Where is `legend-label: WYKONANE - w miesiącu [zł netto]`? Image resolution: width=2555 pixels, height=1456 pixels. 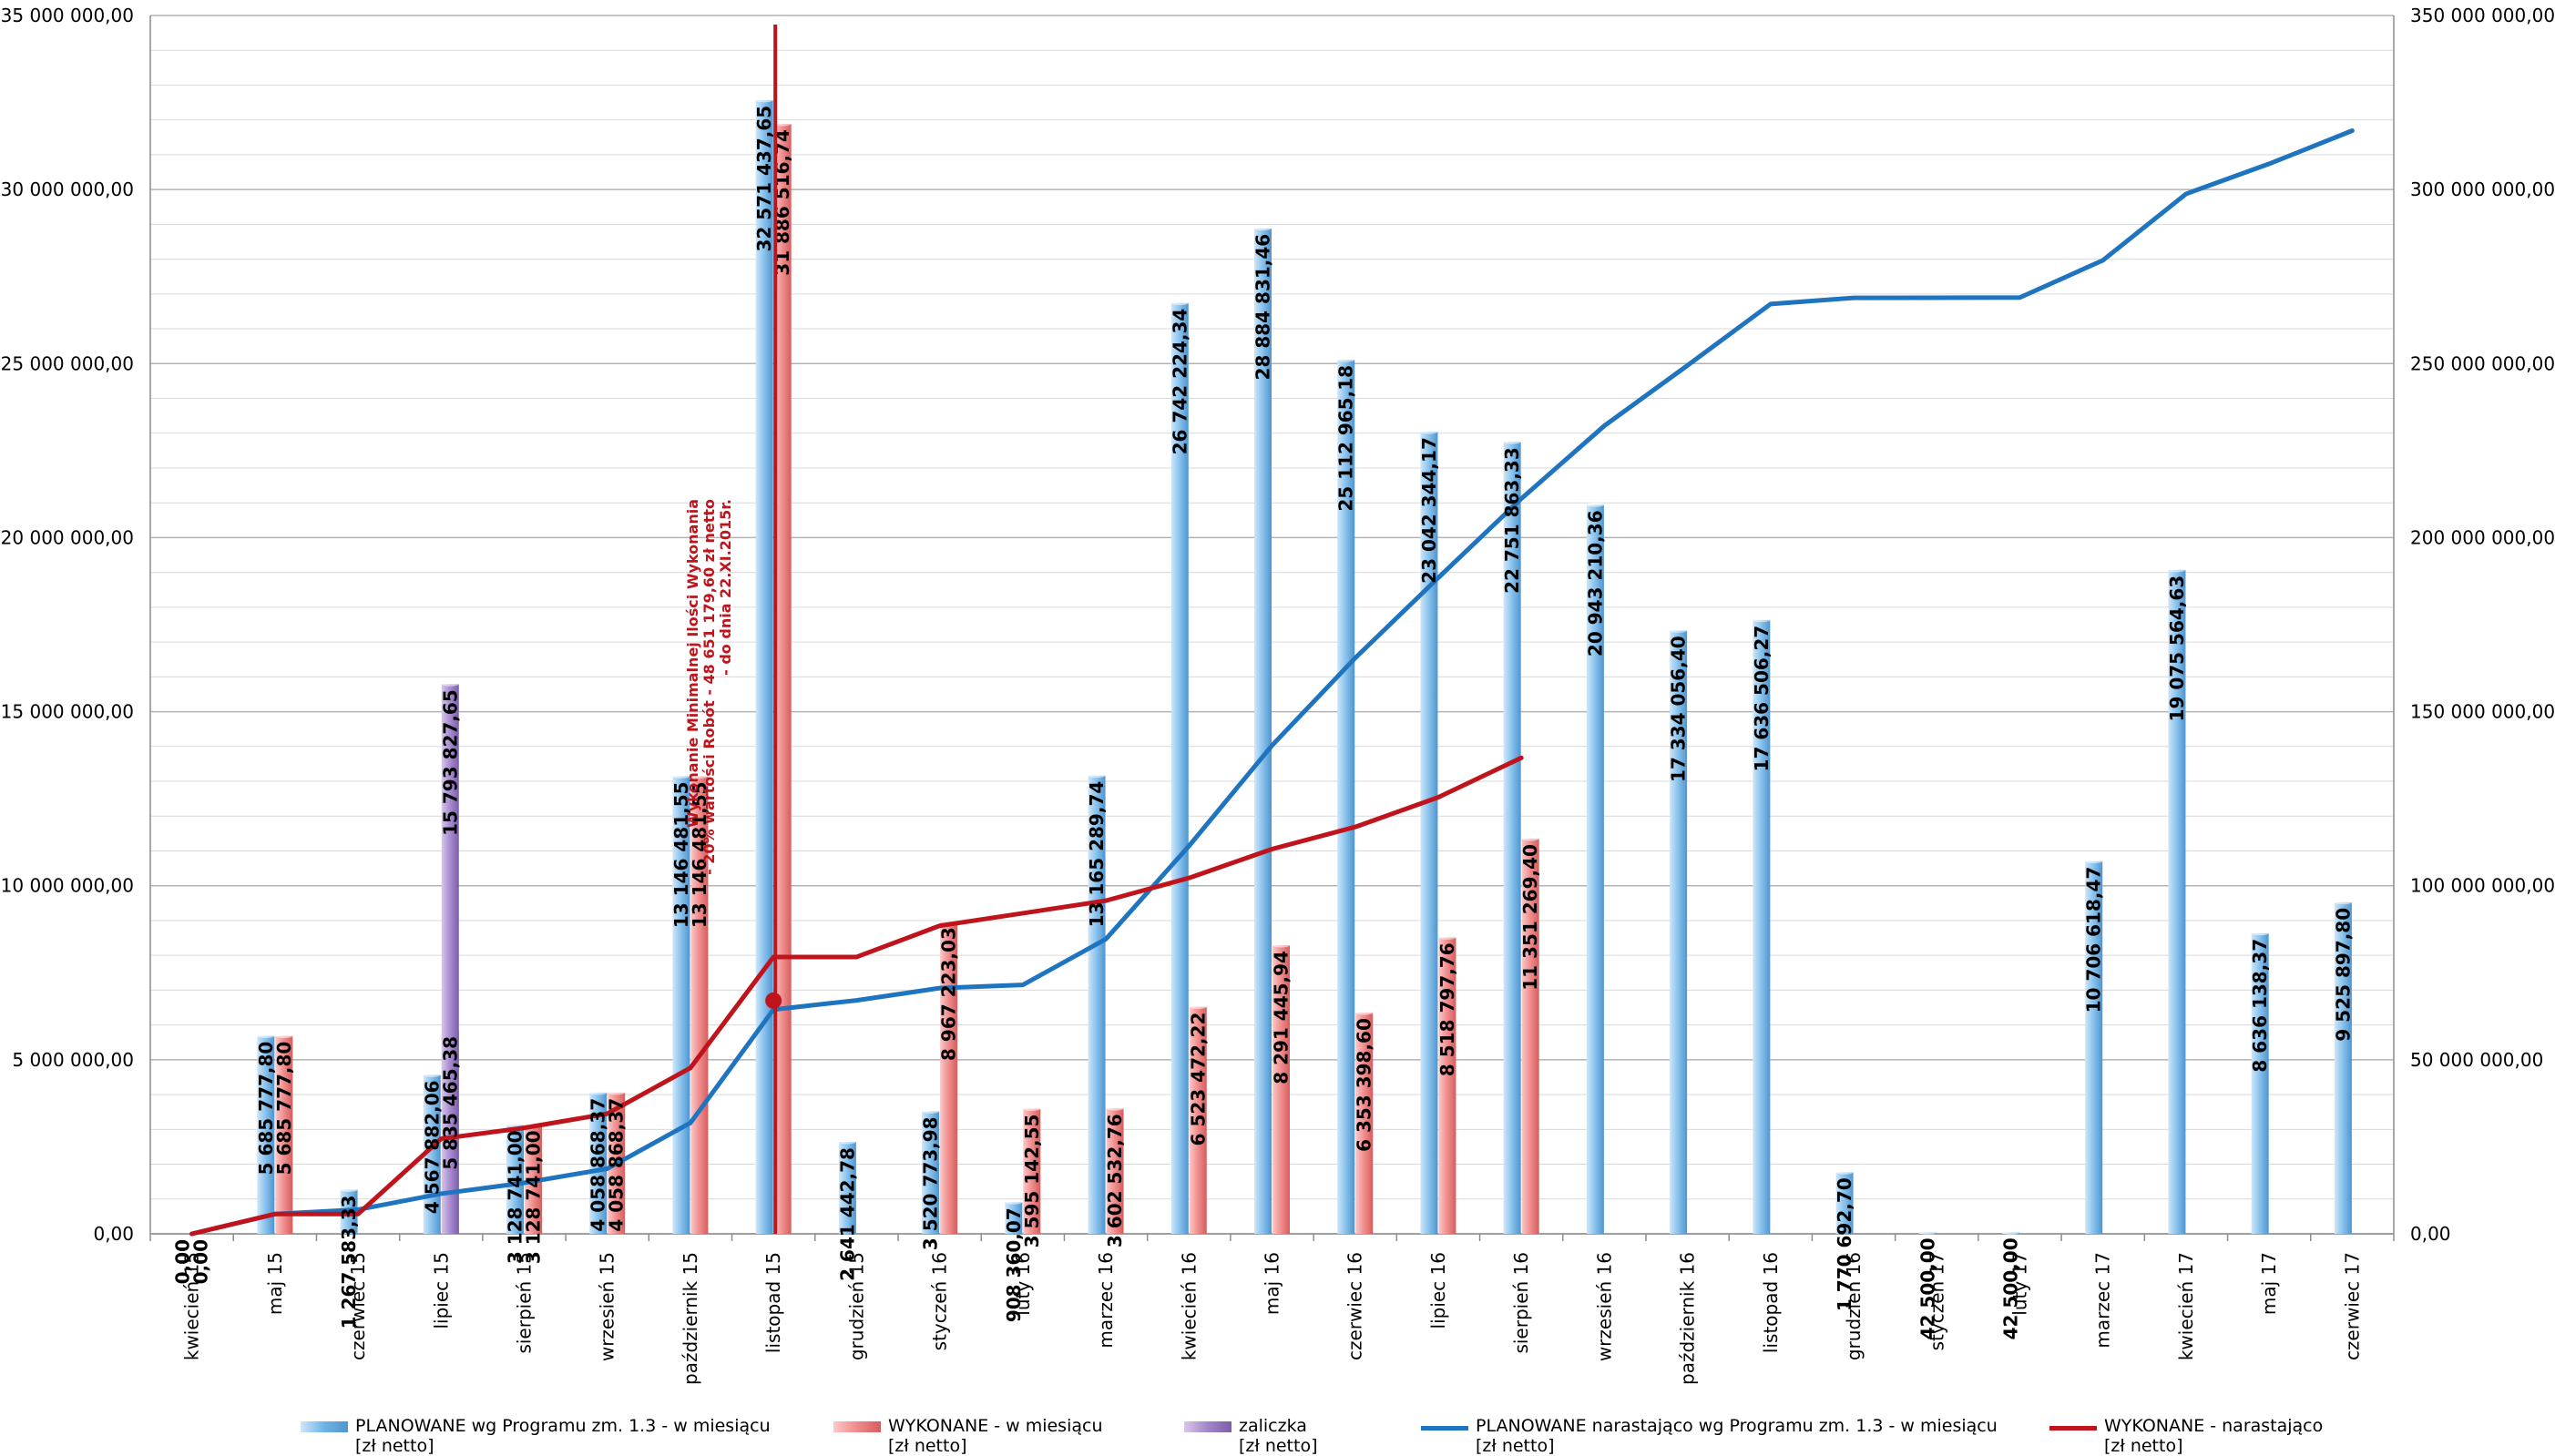 legend-label: WYKONANE - w miesiącu [zł netto] is located at coordinates (996, 1436).